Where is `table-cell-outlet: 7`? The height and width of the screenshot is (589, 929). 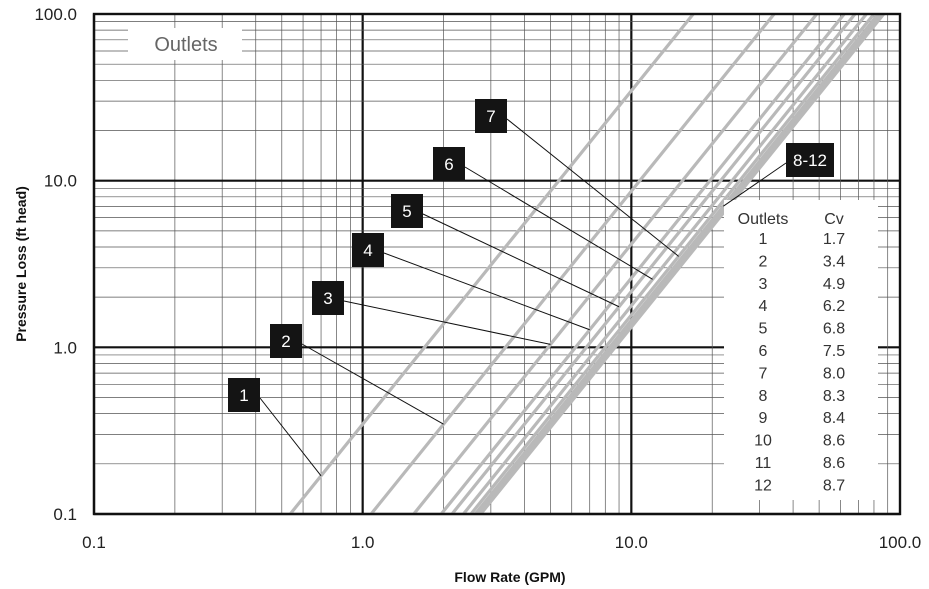 table-cell-outlet: 7 is located at coordinates (763, 373).